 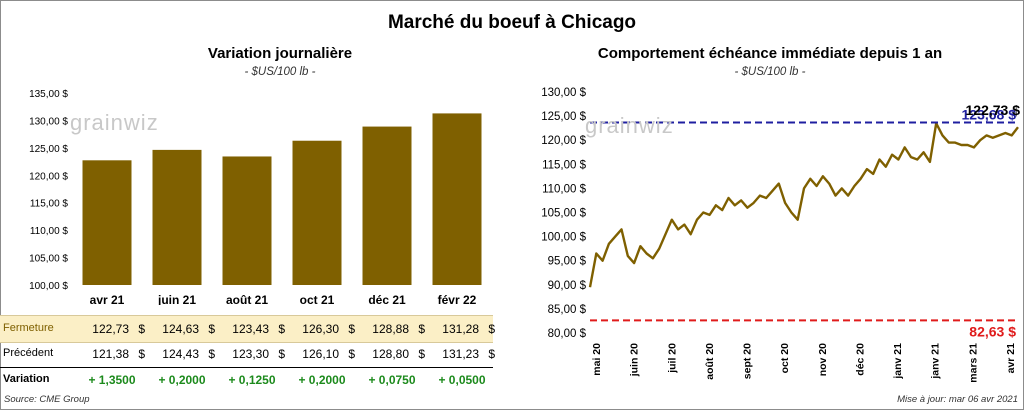 I want to click on fermeture-label: Fermeture, so click(x=28, y=328).